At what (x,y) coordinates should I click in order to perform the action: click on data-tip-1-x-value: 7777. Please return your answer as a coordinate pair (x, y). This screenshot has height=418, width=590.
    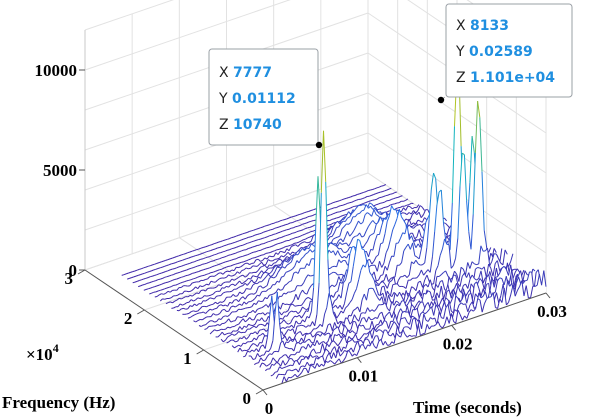
    Looking at the image, I should click on (252, 73).